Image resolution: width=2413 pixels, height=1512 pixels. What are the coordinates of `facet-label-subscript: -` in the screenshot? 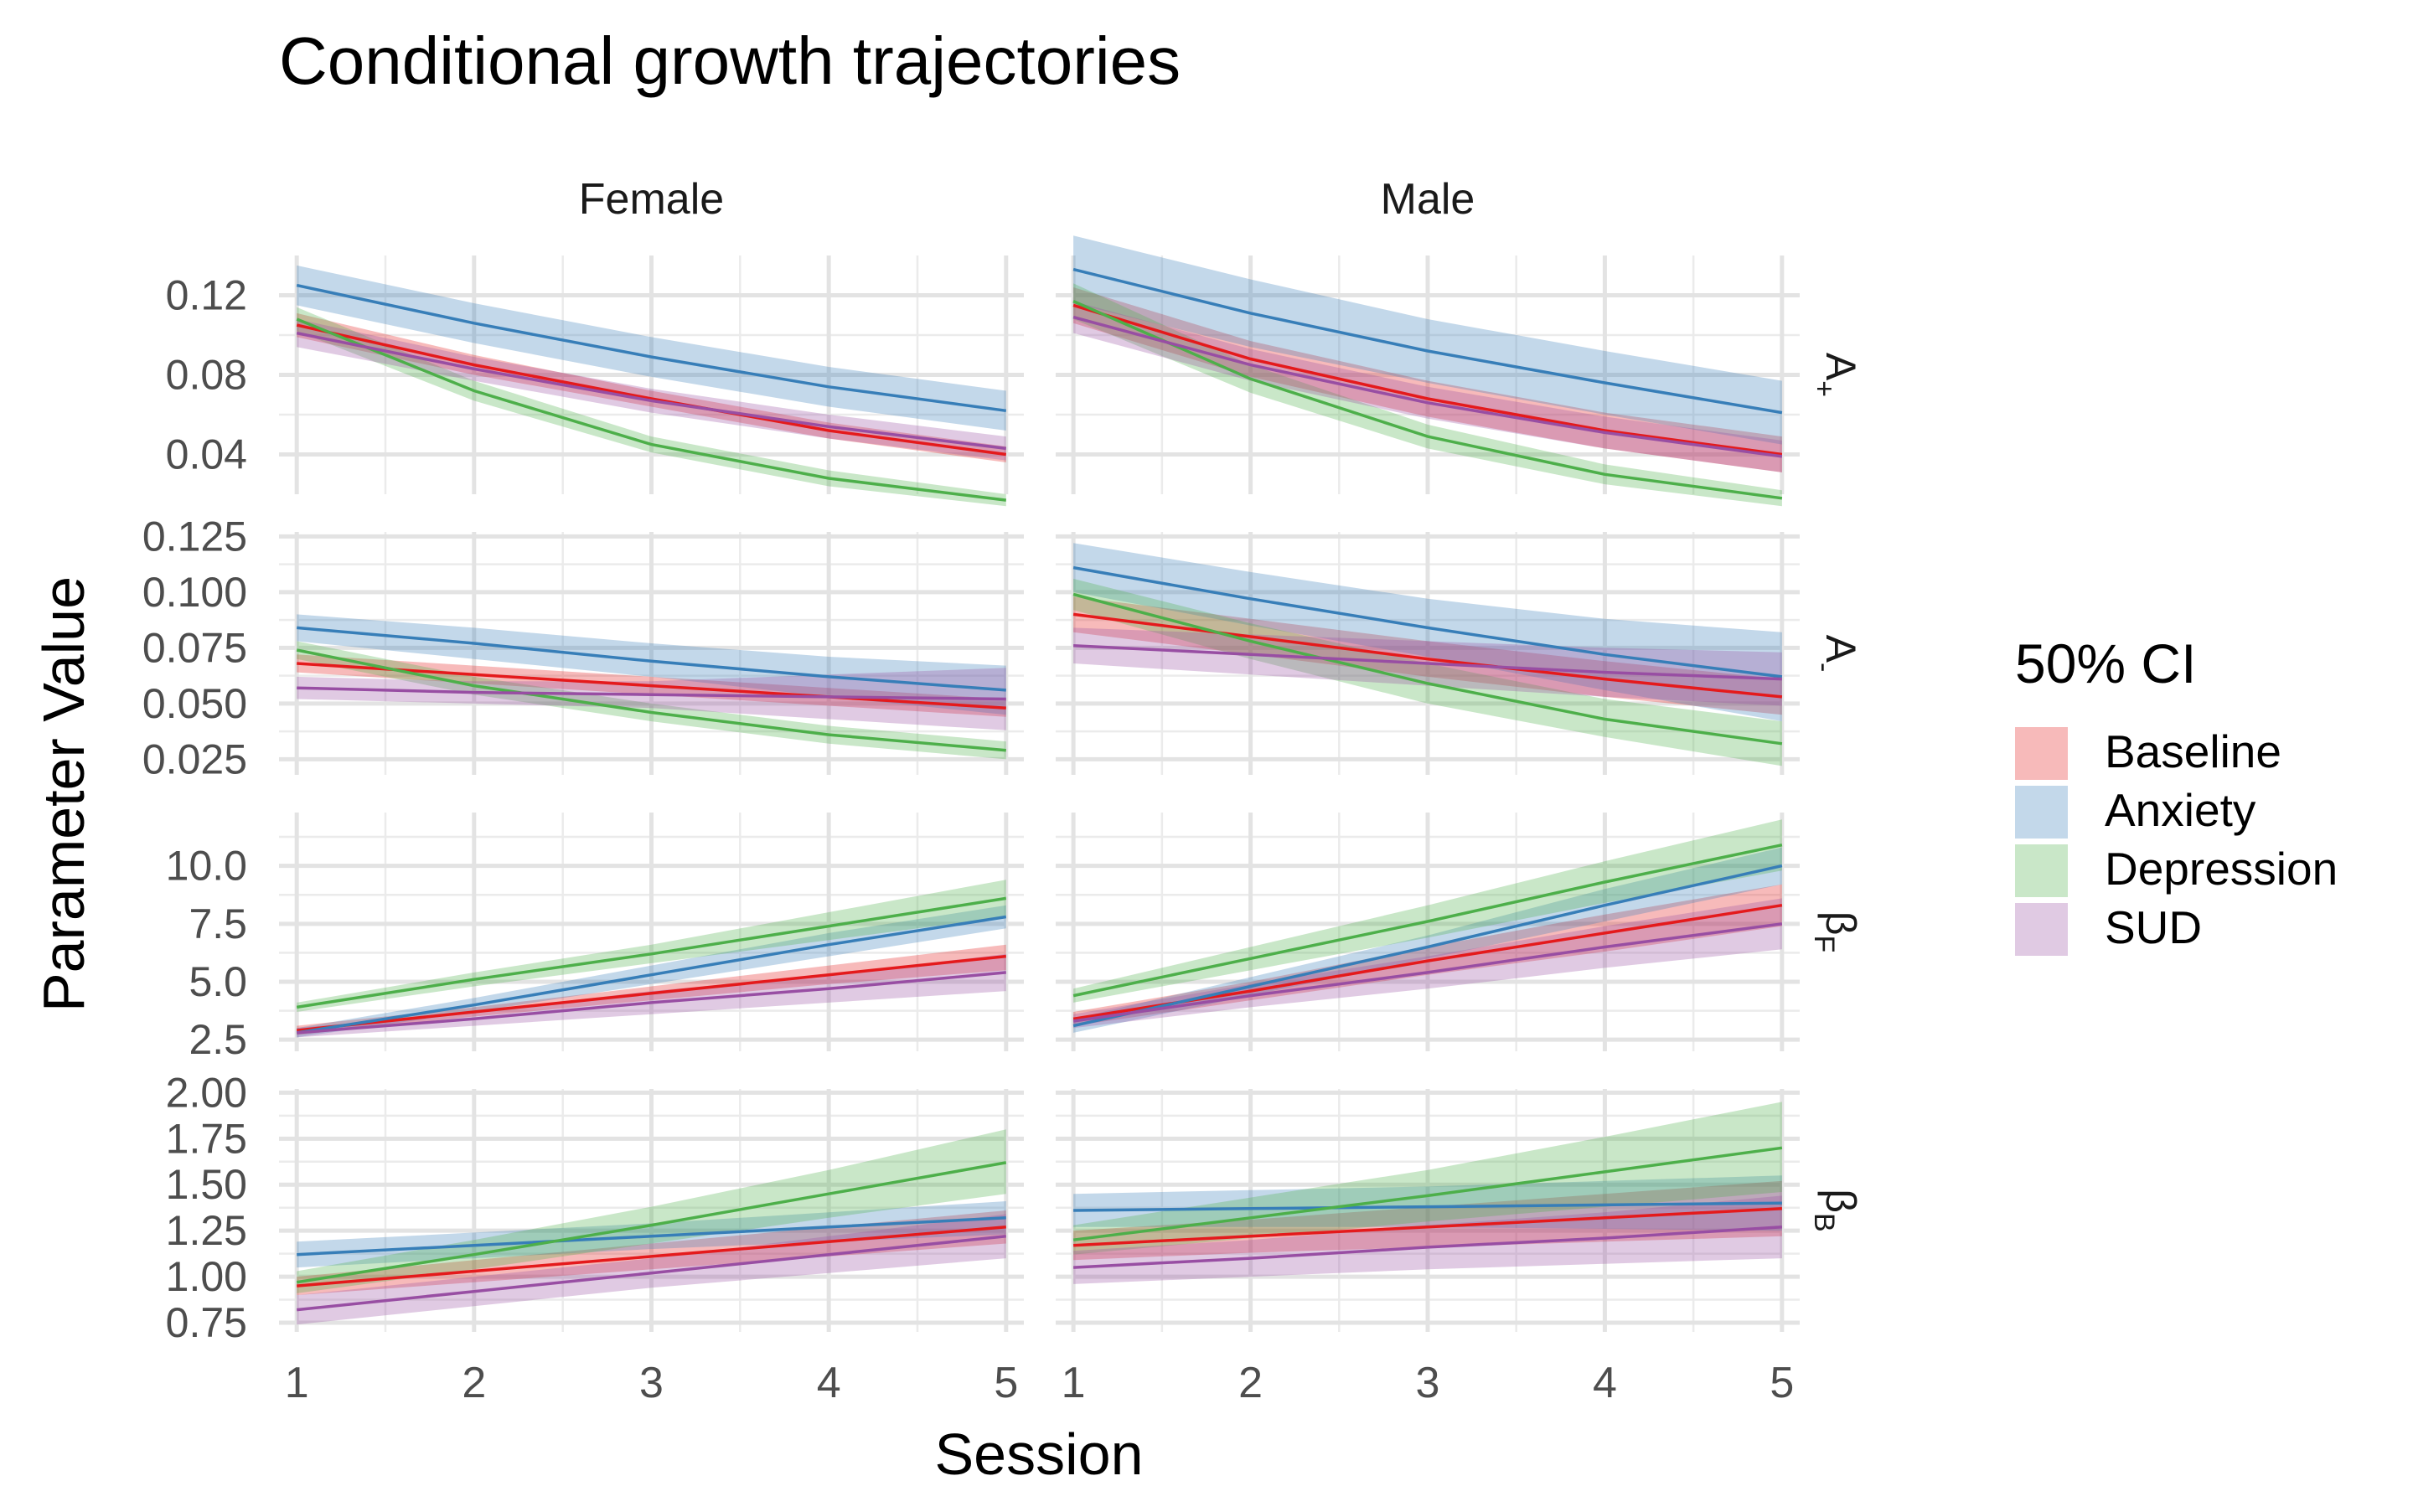 It's located at (1824, 667).